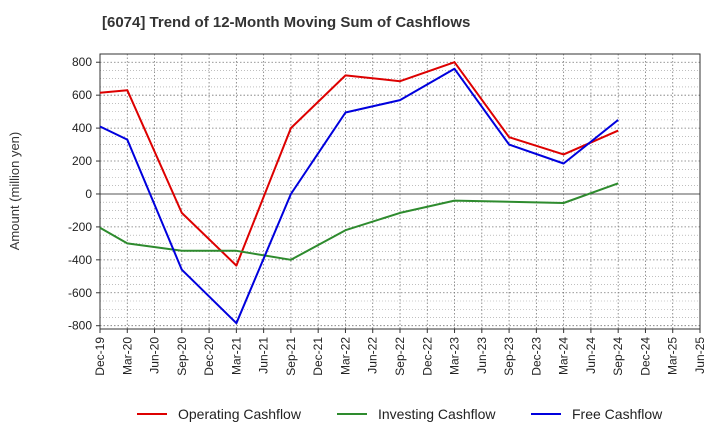  What do you see at coordinates (264, 355) in the screenshot?
I see `x-tick-label: Jun-21` at bounding box center [264, 355].